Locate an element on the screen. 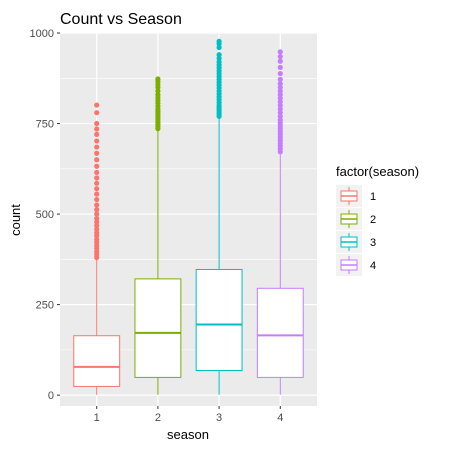  y-axis-title: count is located at coordinates (15, 220).